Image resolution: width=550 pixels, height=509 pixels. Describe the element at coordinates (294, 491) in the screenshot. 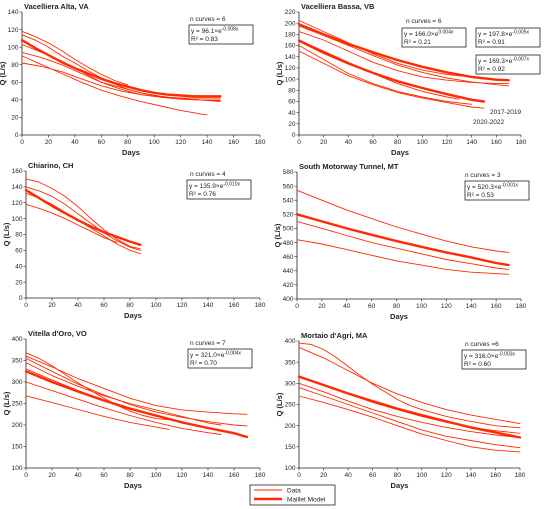

I see `legend-data-label: Data` at that location.